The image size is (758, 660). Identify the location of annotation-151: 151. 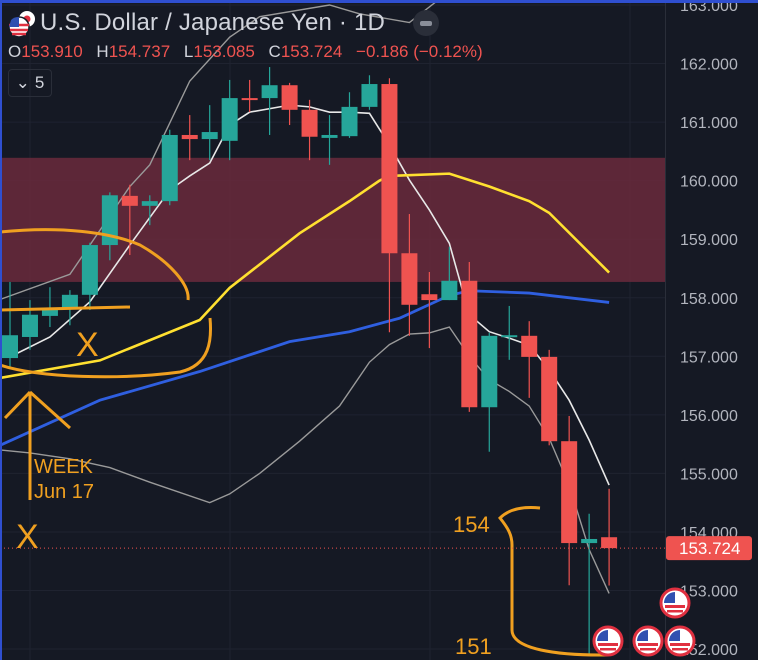
(473, 646).